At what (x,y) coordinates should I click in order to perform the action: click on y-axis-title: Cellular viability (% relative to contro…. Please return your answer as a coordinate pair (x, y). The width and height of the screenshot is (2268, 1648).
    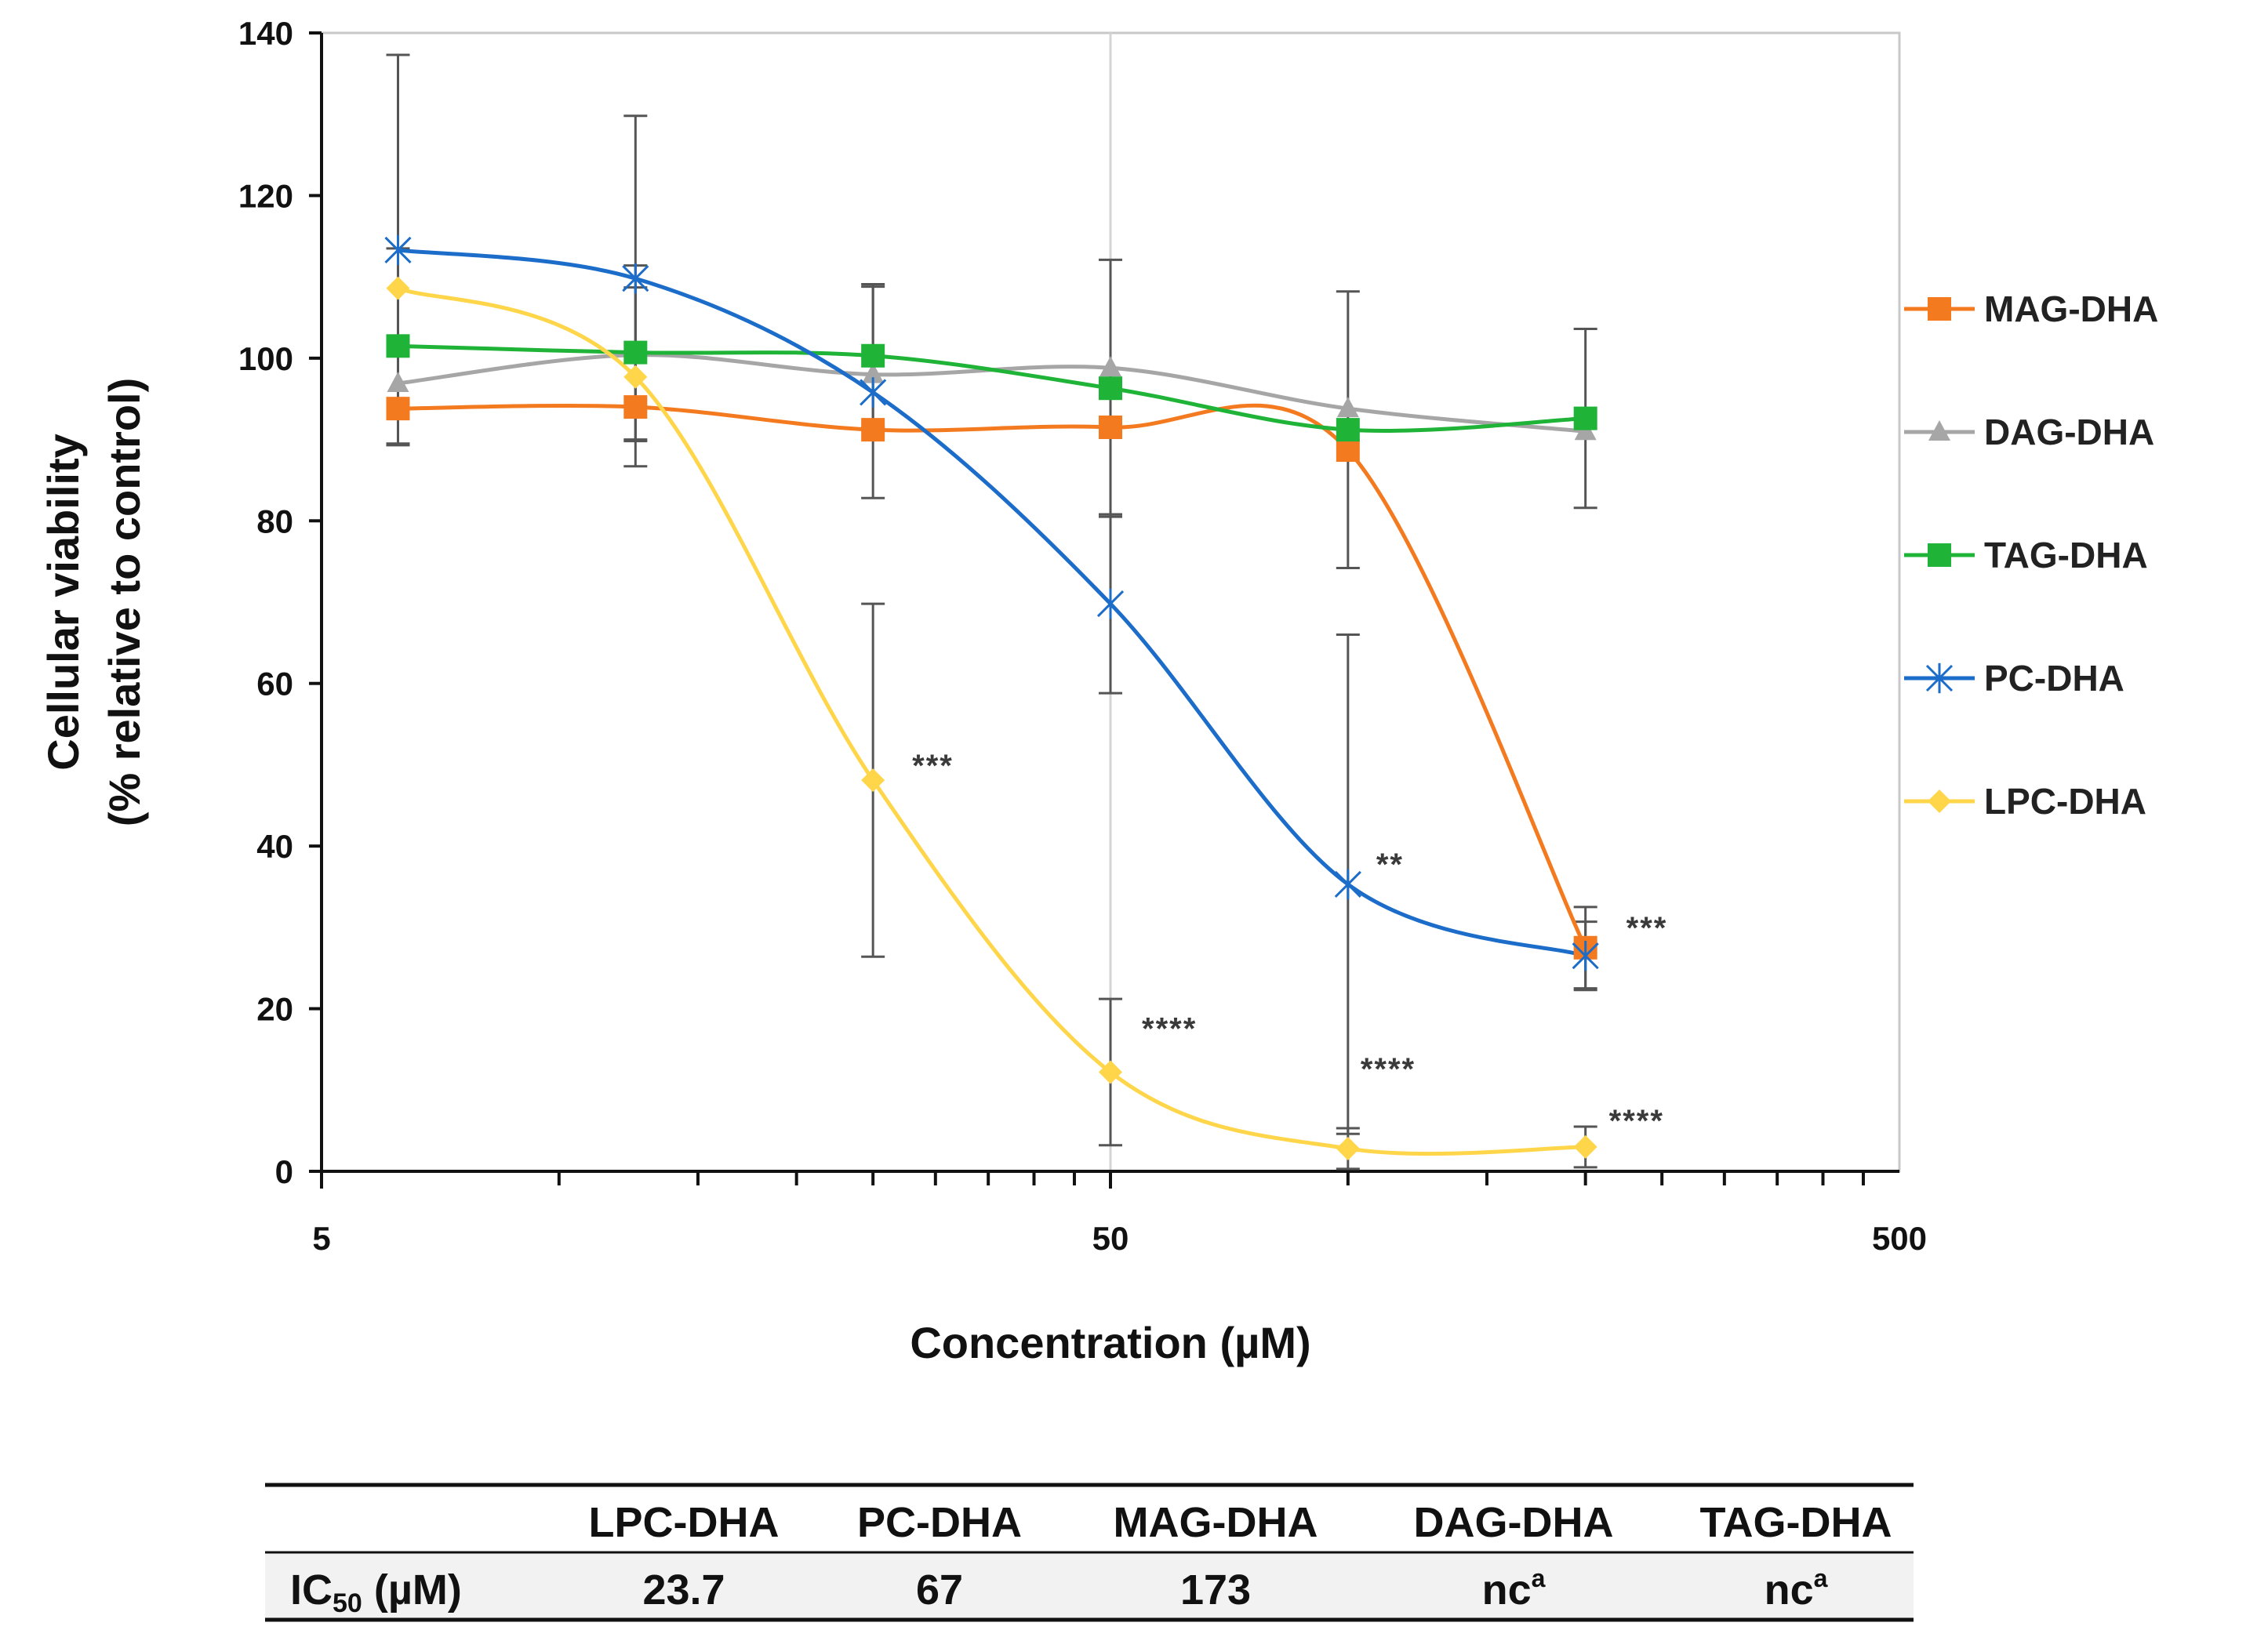
    Looking at the image, I should click on (93, 602).